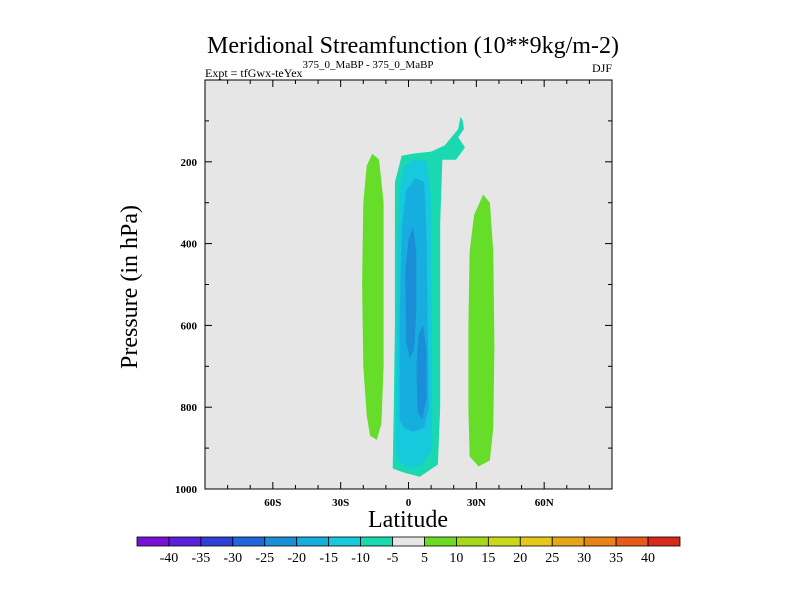 The image size is (800, 600). Describe the element at coordinates (520, 558) in the screenshot. I see `colorbar-label: 20` at that location.